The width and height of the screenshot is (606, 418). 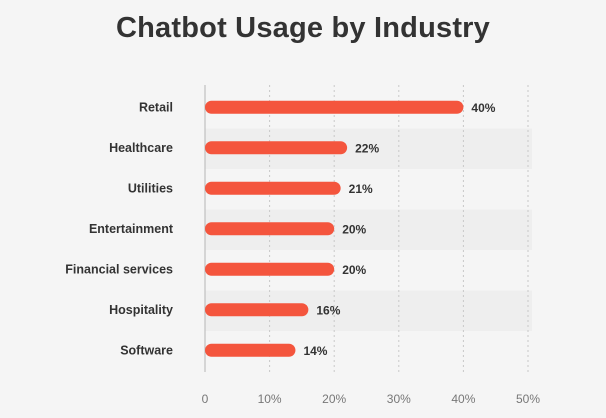 I want to click on category-label: Healthcare, so click(x=141, y=148).